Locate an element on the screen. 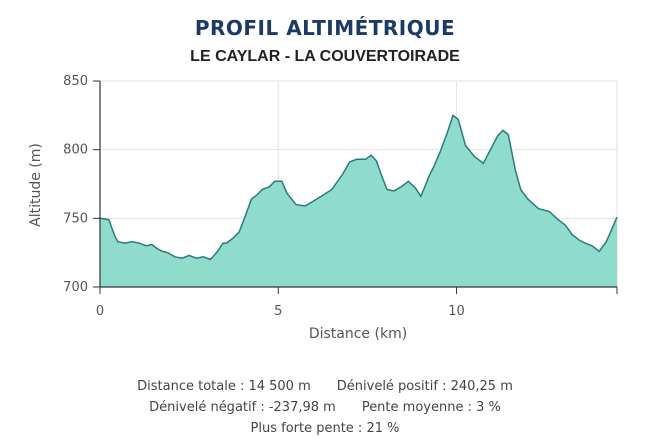 The width and height of the screenshot is (650, 439). y-tick-label: 800 is located at coordinates (75, 150).